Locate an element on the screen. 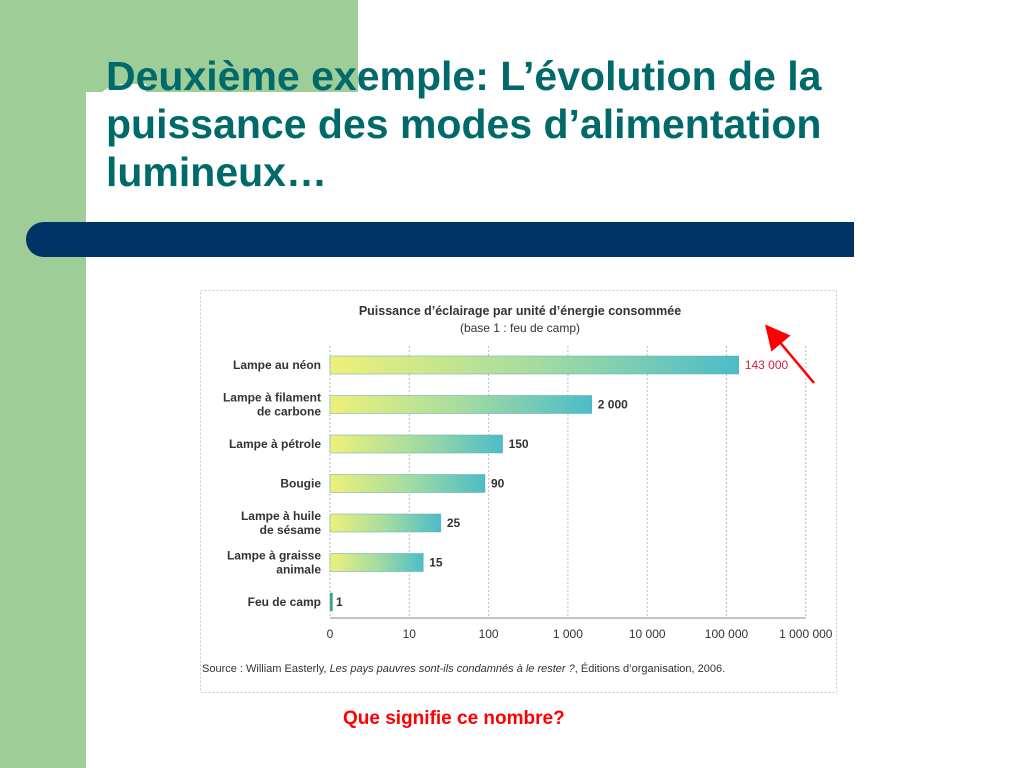  x-tick-label: 0 is located at coordinates (330, 634).